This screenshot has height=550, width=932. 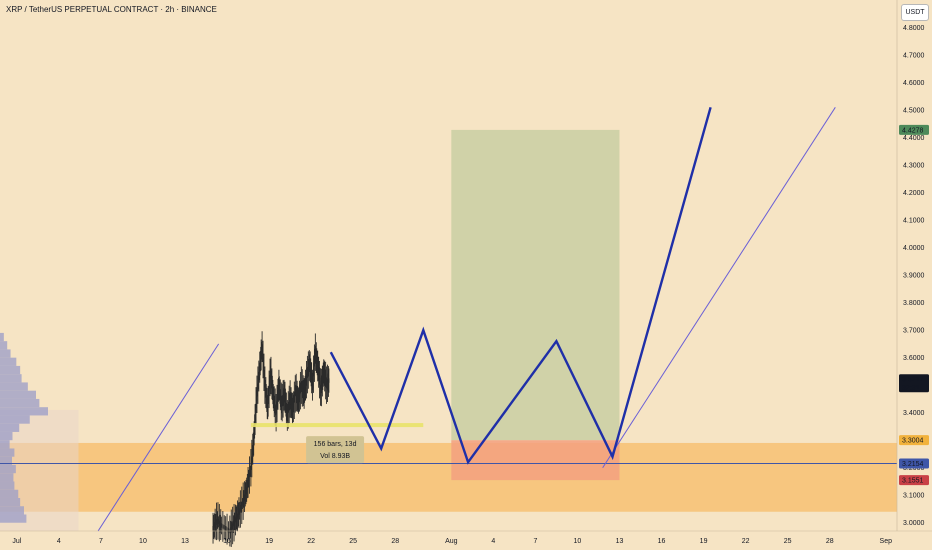 What do you see at coordinates (914, 358) in the screenshot?
I see `price-tick-label: 3.6000` at bounding box center [914, 358].